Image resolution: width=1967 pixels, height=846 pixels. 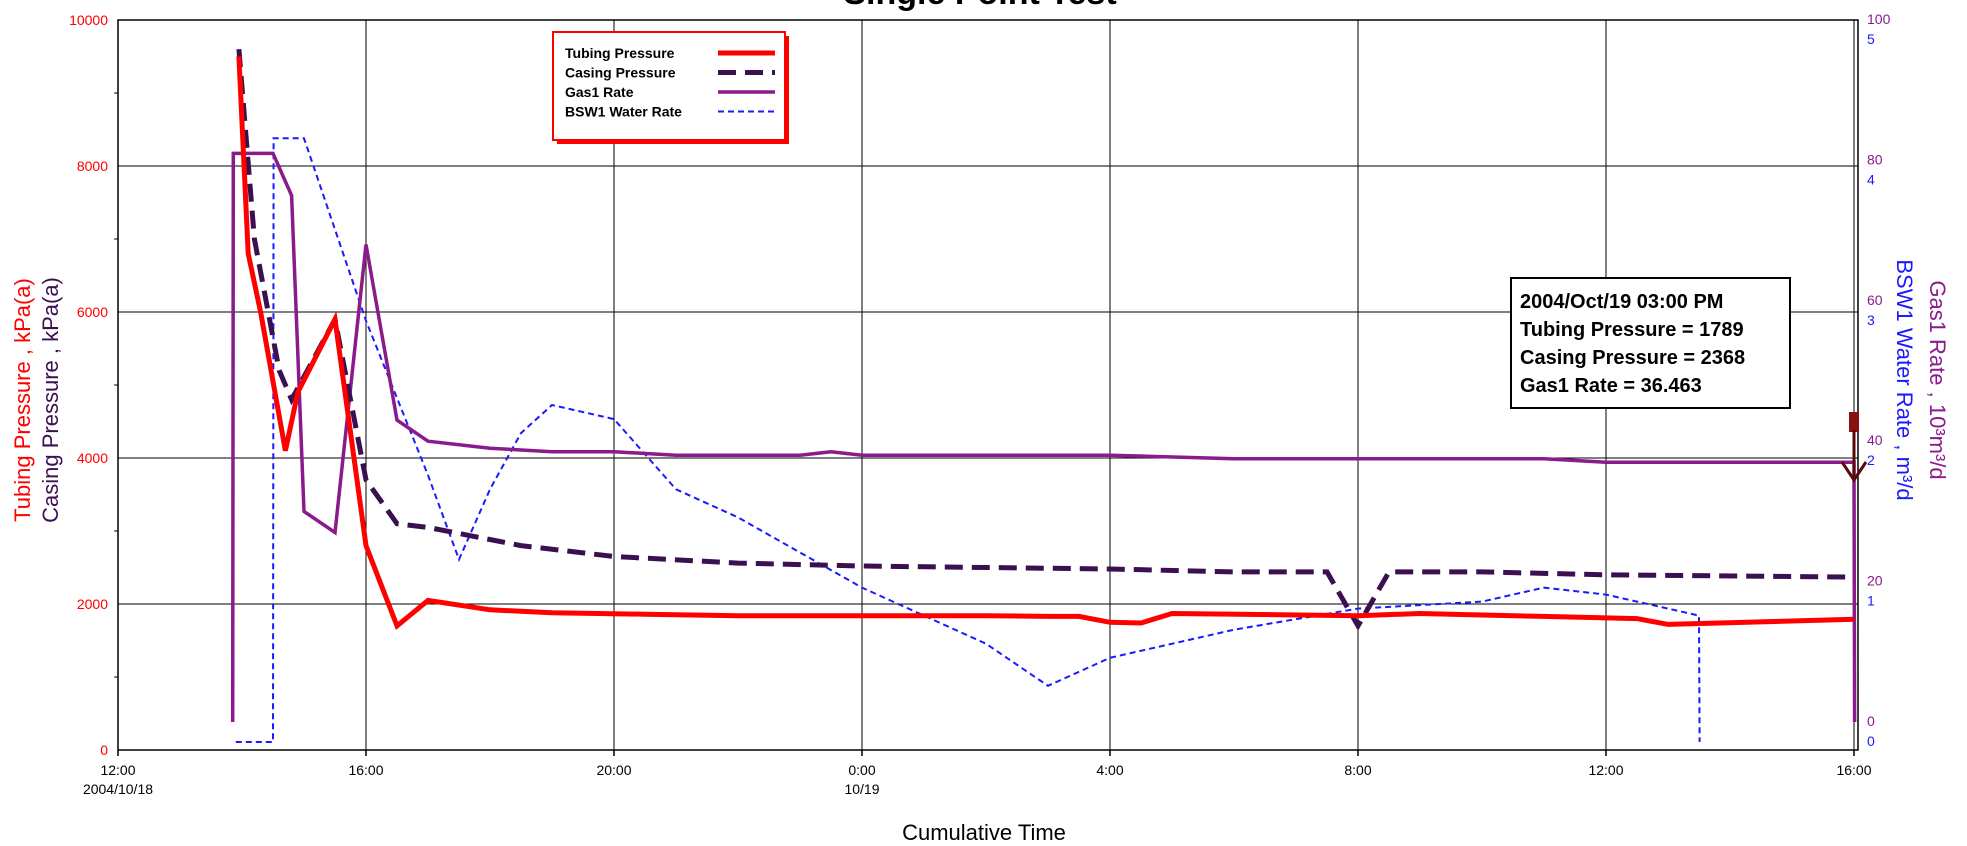 What do you see at coordinates (861, 770) in the screenshot?
I see `x-tick-label: 0:00` at bounding box center [861, 770].